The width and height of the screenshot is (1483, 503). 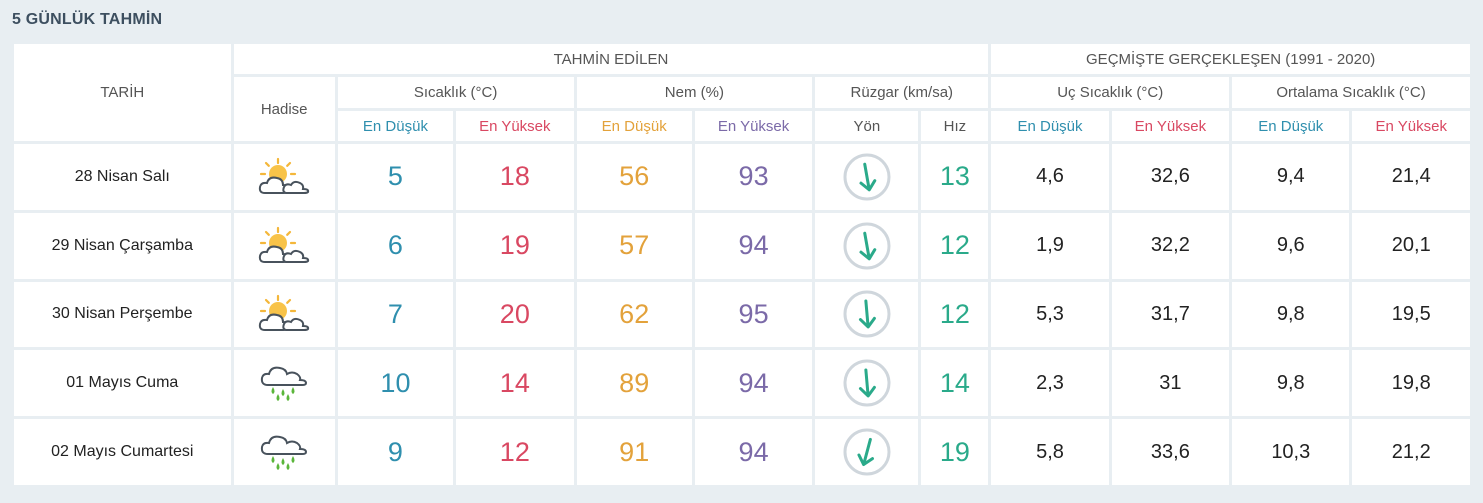 What do you see at coordinates (122, 452) in the screenshot?
I see `date-cell: 02 Mayıs Cumartesi` at bounding box center [122, 452].